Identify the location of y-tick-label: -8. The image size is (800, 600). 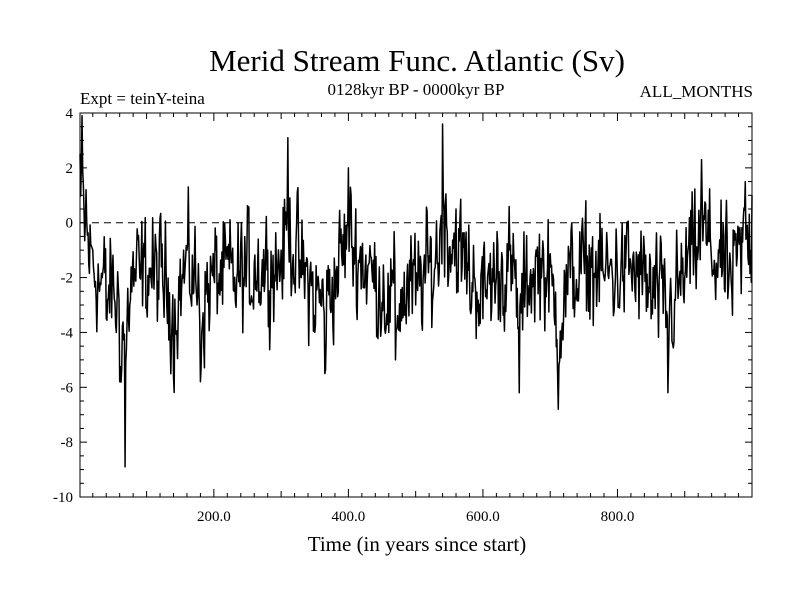
(67, 443).